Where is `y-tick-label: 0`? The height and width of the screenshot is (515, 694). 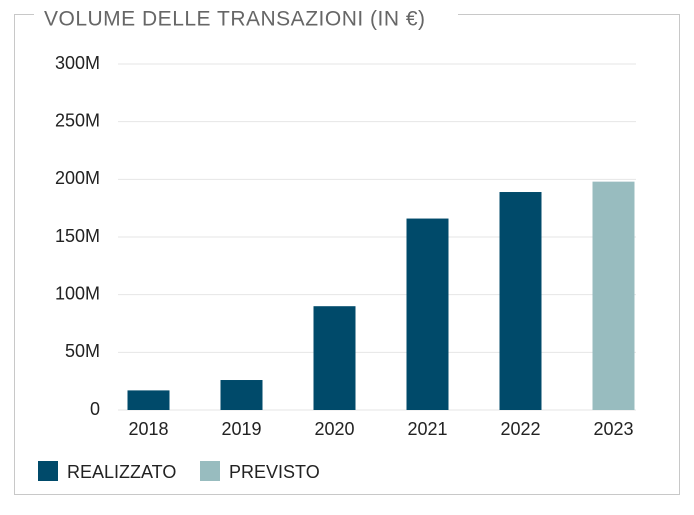
y-tick-label: 0 is located at coordinates (95, 409).